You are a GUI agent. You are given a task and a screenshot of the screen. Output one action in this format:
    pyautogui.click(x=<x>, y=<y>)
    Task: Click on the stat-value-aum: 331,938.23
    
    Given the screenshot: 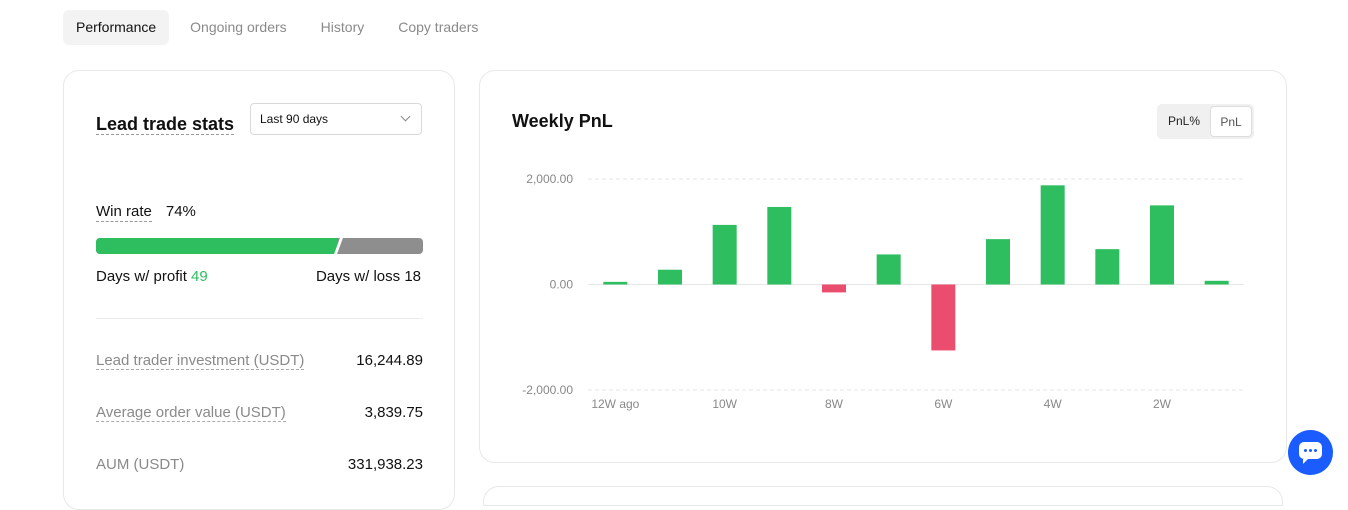 What is the action you would take?
    pyautogui.click(x=385, y=464)
    